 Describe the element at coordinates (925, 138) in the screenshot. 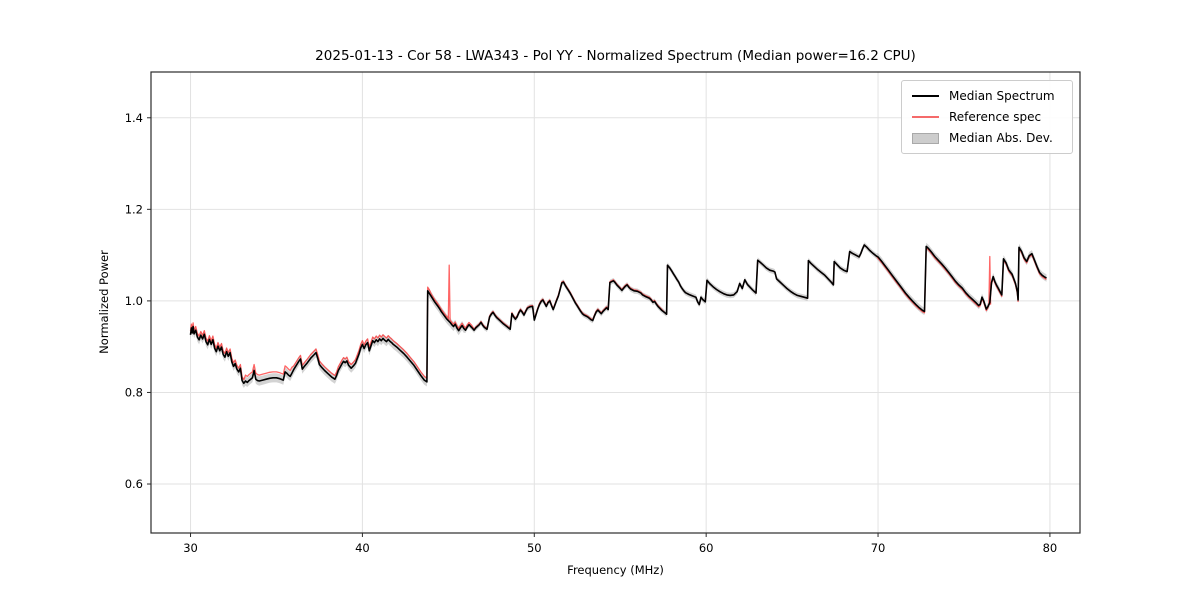

I see `median-abs-dev-patch-swatch` at that location.